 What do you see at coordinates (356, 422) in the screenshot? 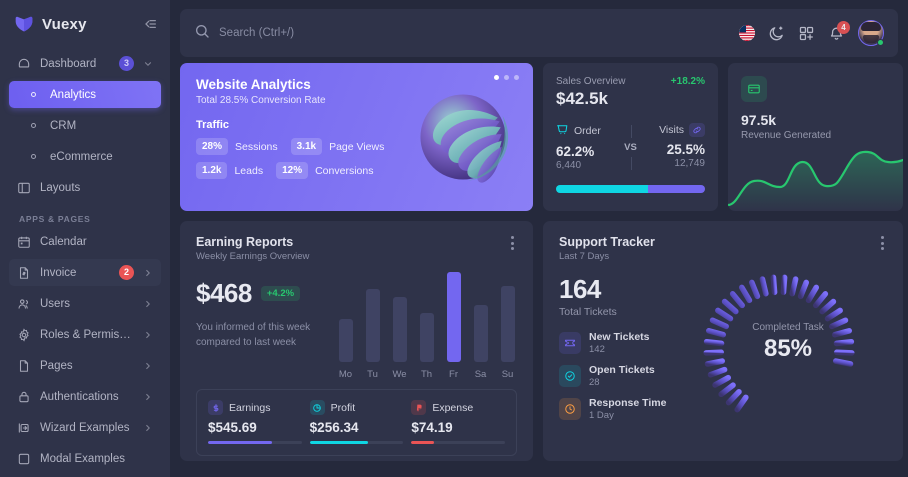
I see `earning-stats: Earnings $545.69 Profit` at bounding box center [356, 422].